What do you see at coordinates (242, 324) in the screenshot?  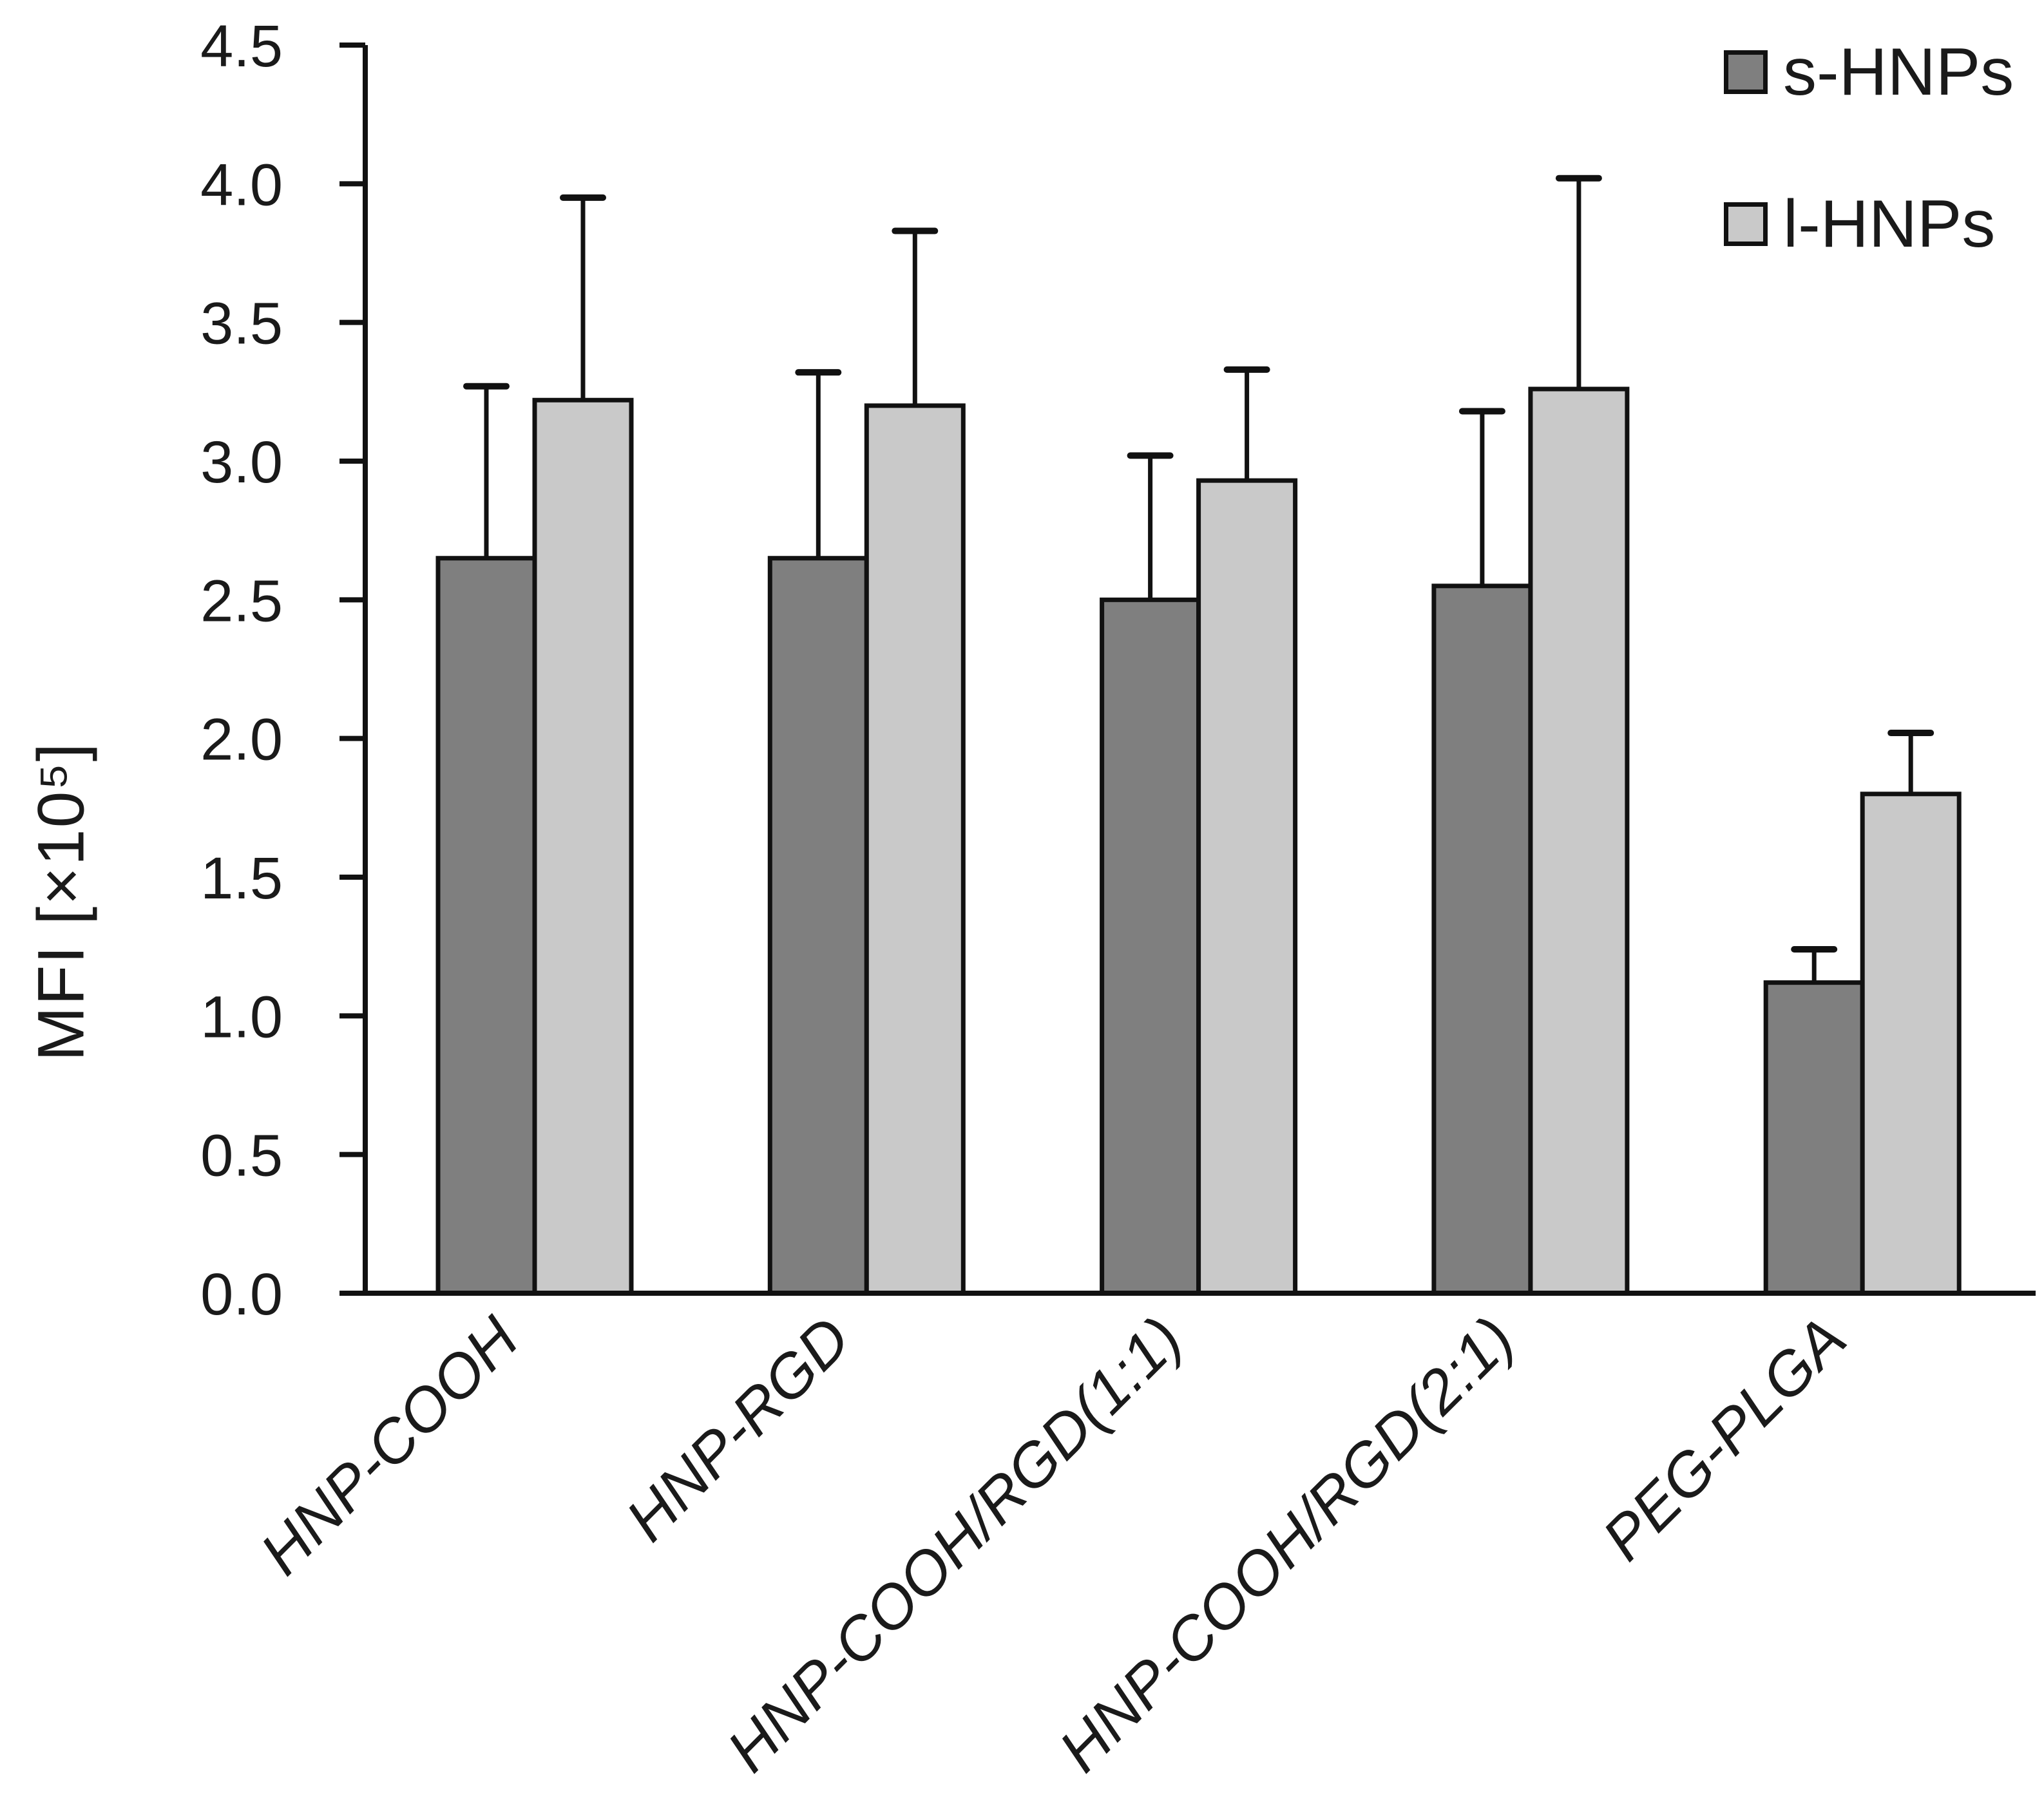 I see `y-tick-label: 3.5` at bounding box center [242, 324].